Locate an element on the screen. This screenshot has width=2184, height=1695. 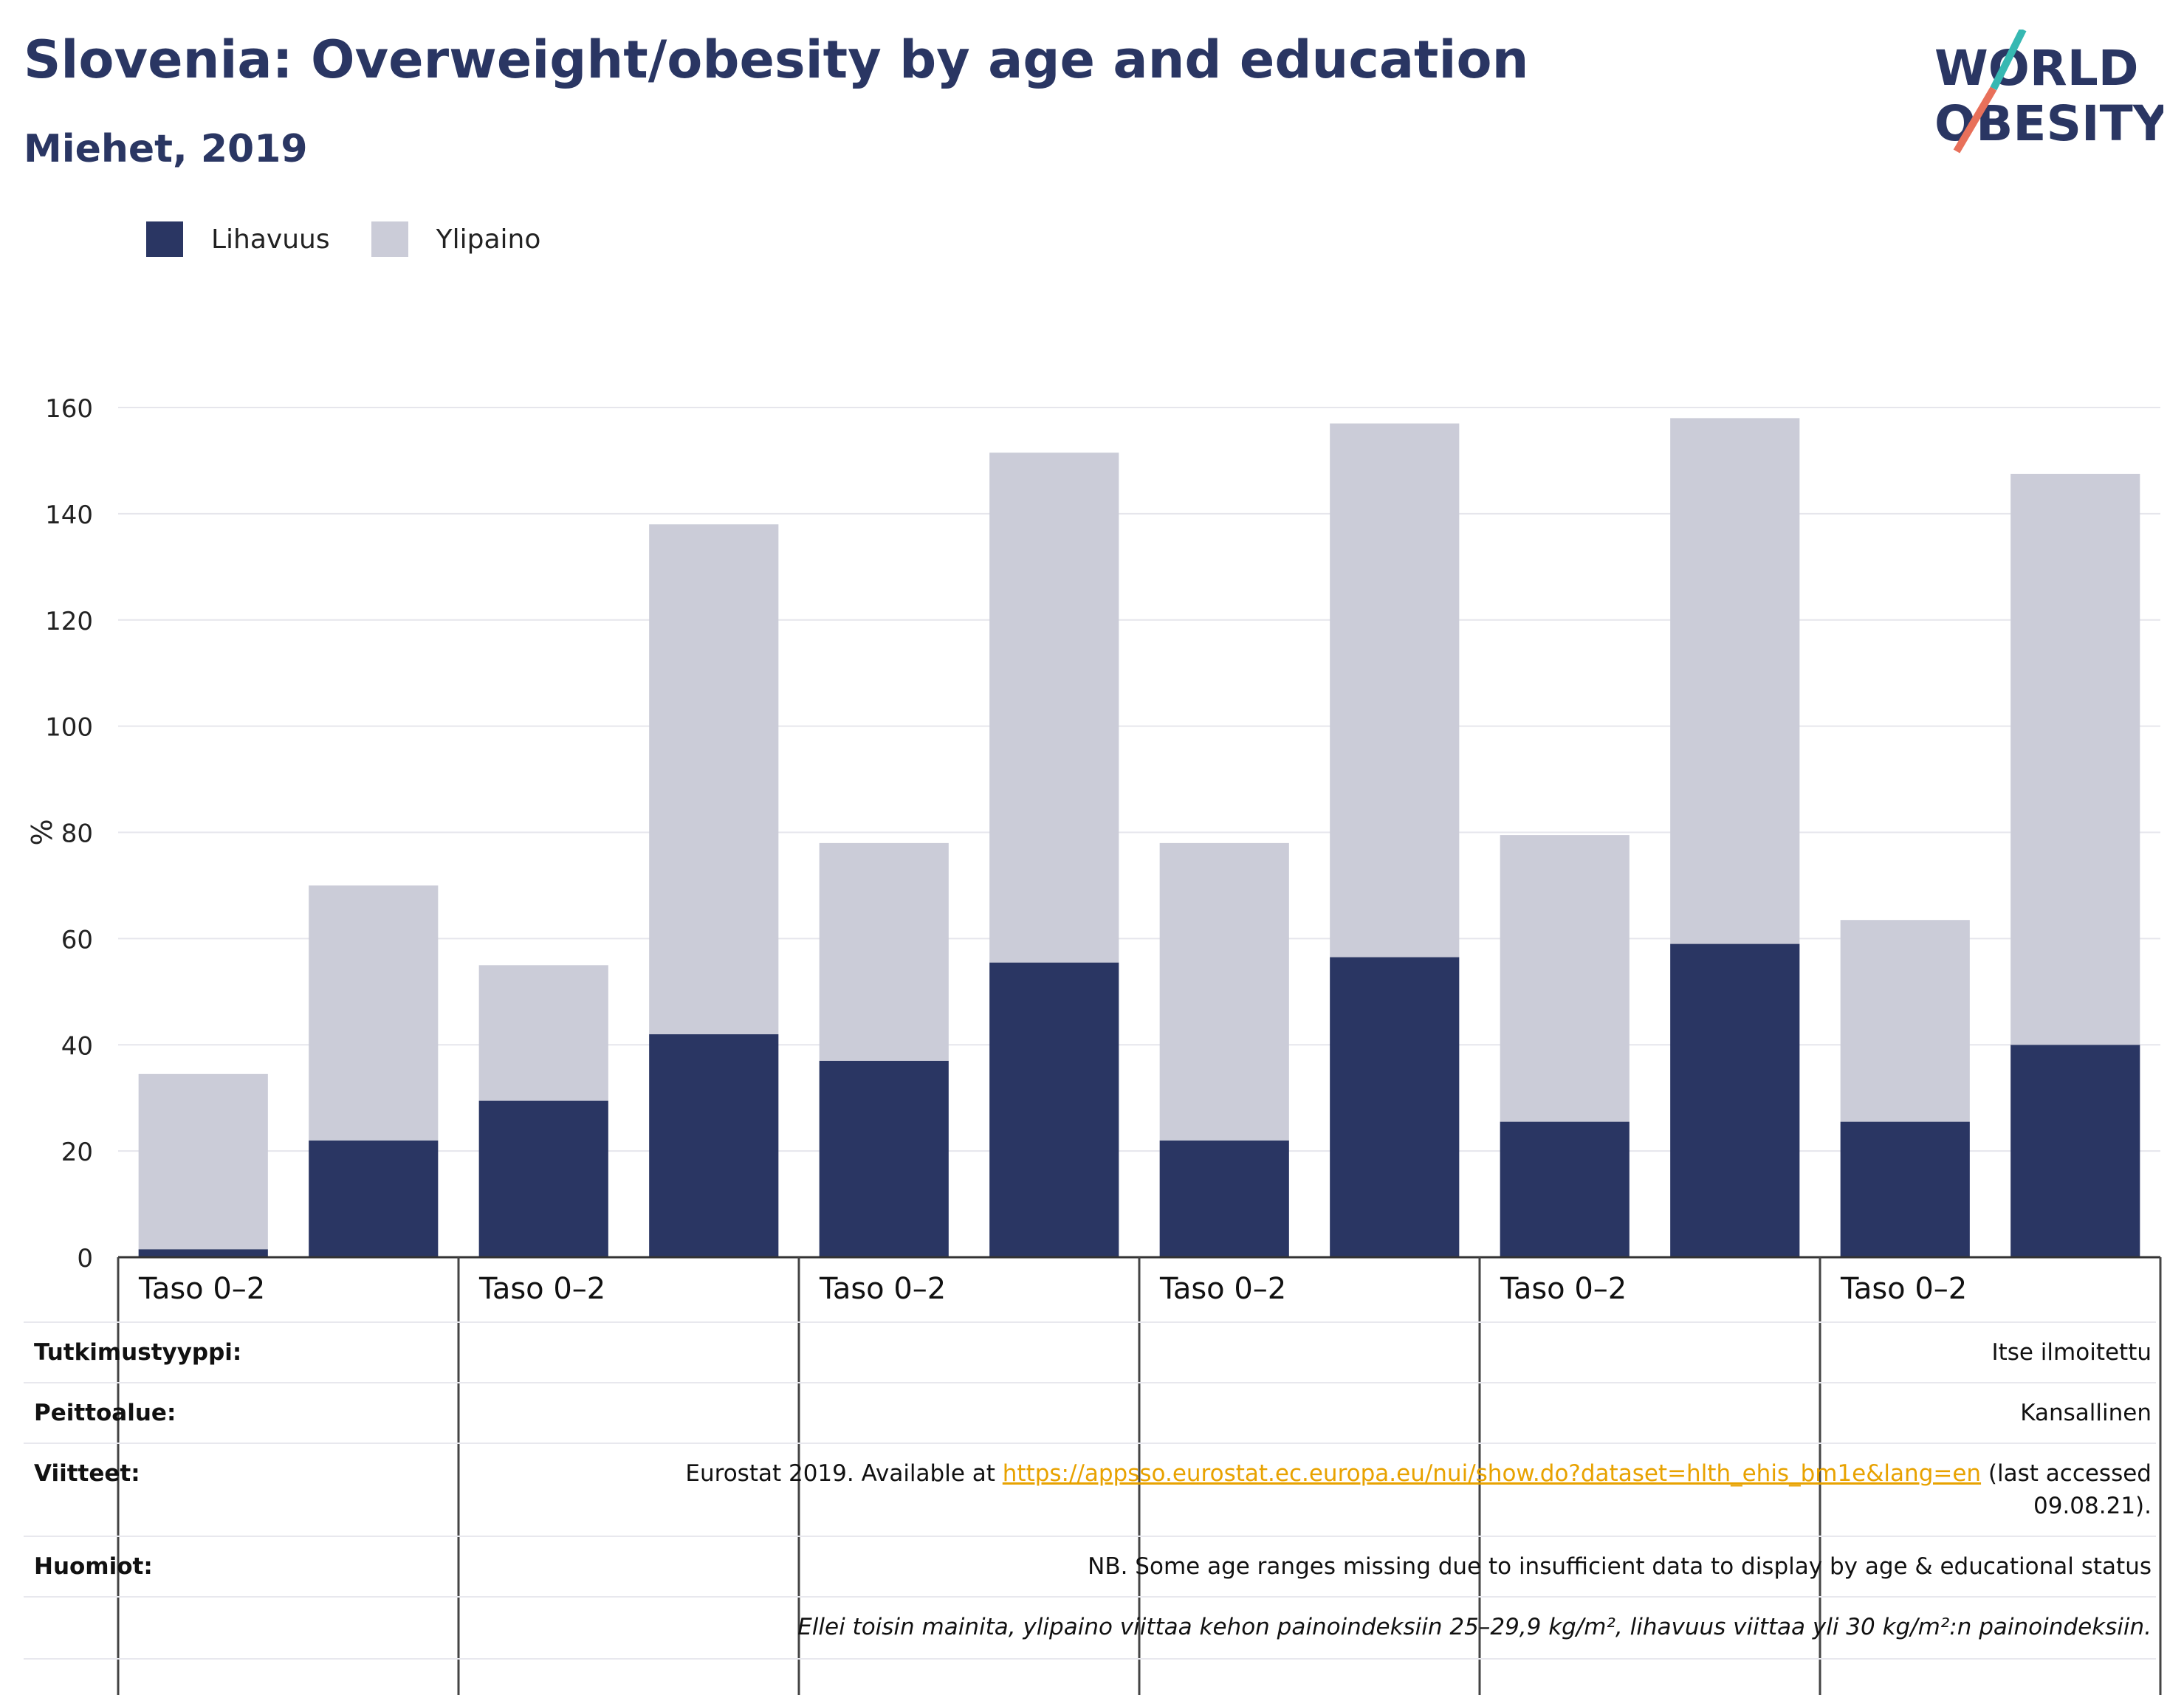
world-obesity-logo: WORLD OBESITY is located at coordinates (2049, 92).